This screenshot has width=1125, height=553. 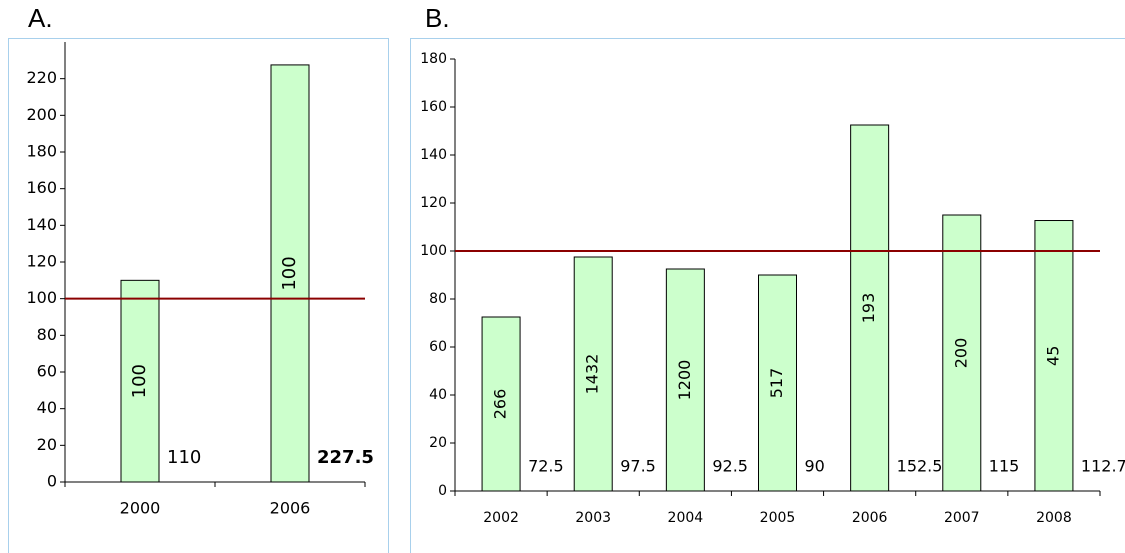 What do you see at coordinates (546, 466) in the screenshot?
I see `value-label: 72.5` at bounding box center [546, 466].